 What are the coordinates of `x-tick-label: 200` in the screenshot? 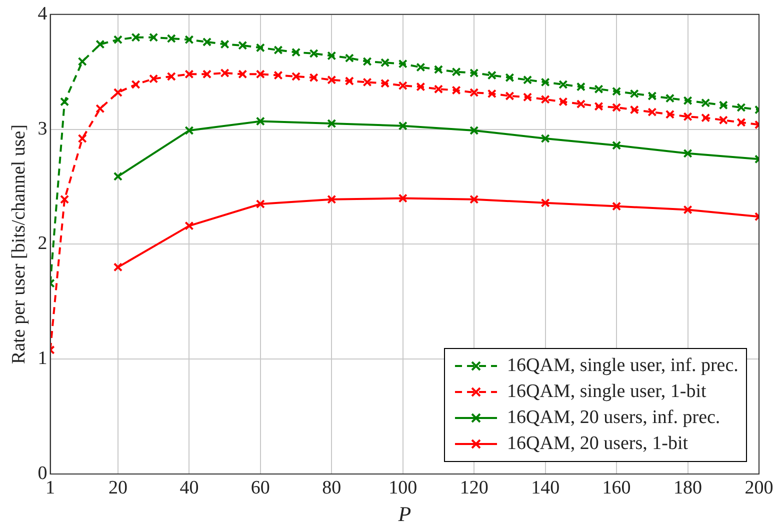 It's located at (759, 487).